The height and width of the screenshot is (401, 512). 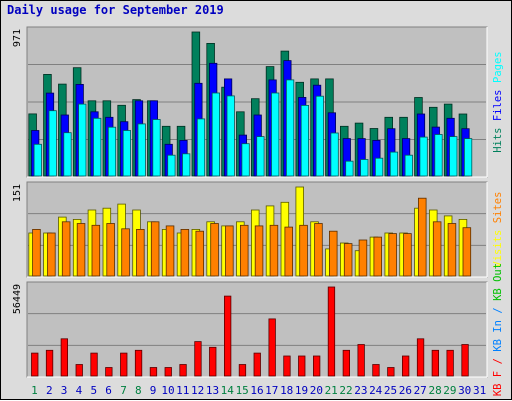 What do you see at coordinates (498, 67) in the screenshot?
I see `legend-label-pages: Pages` at bounding box center [498, 67].